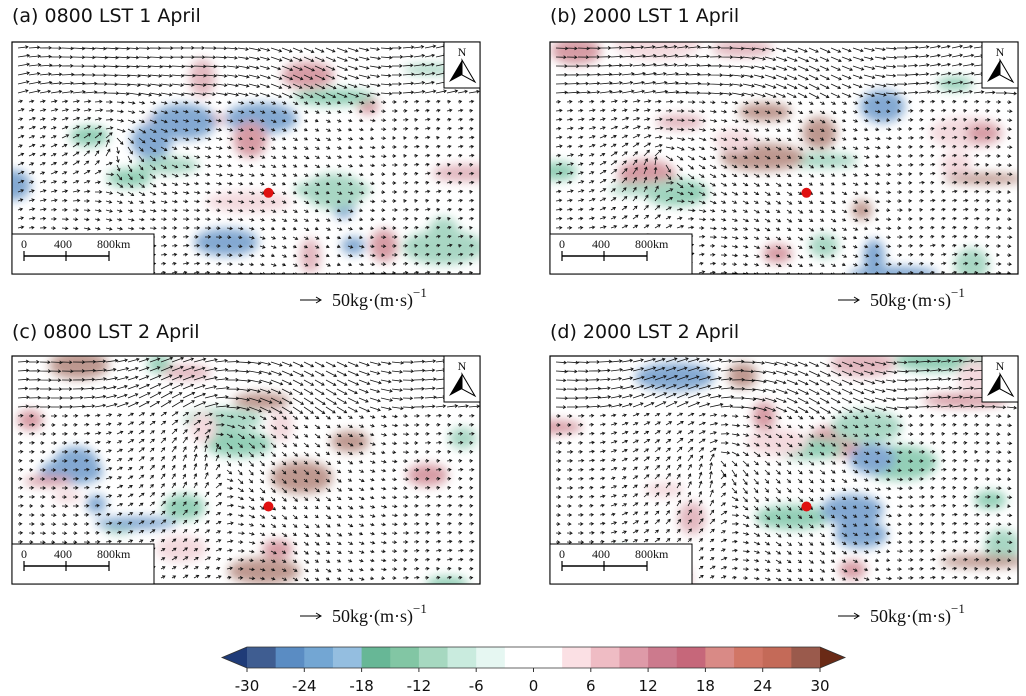  I want to click on colorbar-tick-label: -24, so click(304, 686).